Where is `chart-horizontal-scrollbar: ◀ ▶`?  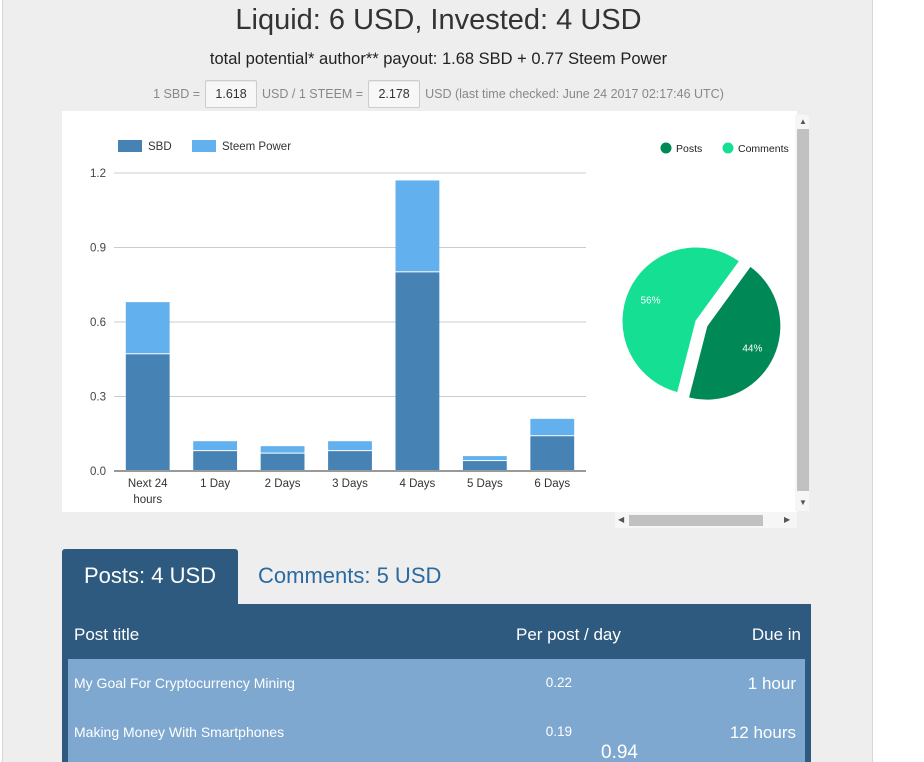
chart-horizontal-scrollbar: ◀ ▶ is located at coordinates (706, 520).